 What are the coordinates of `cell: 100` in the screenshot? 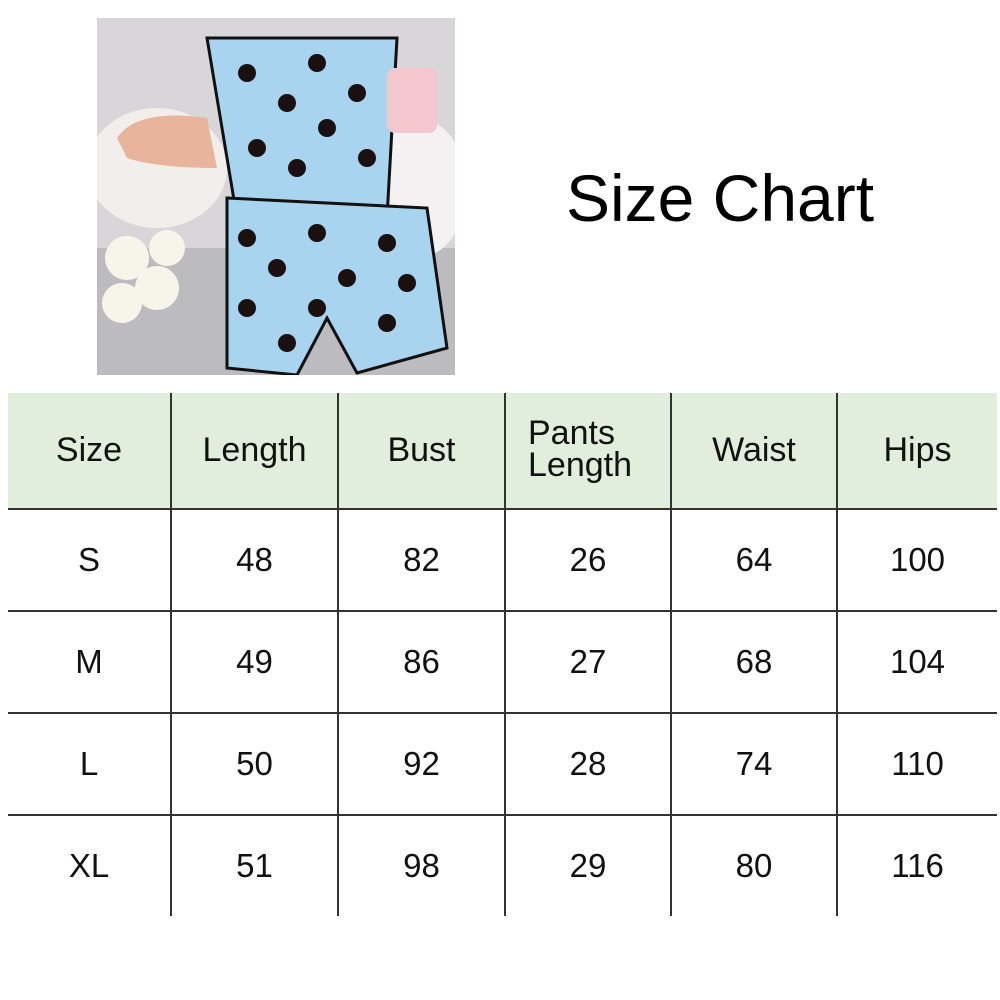 It's located at (916, 560).